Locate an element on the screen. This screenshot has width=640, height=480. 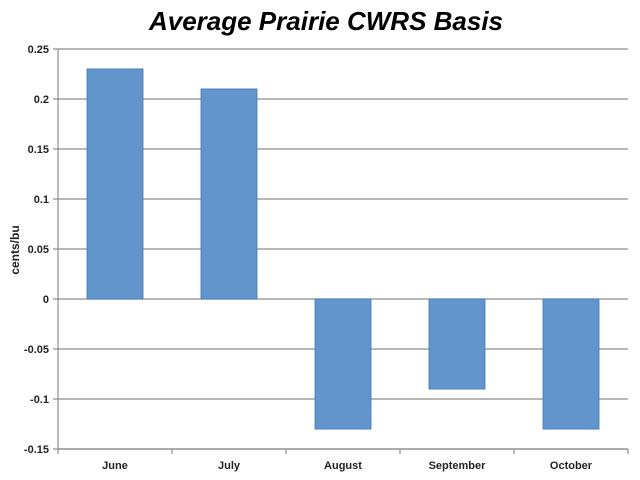
bar-june is located at coordinates (115, 184).